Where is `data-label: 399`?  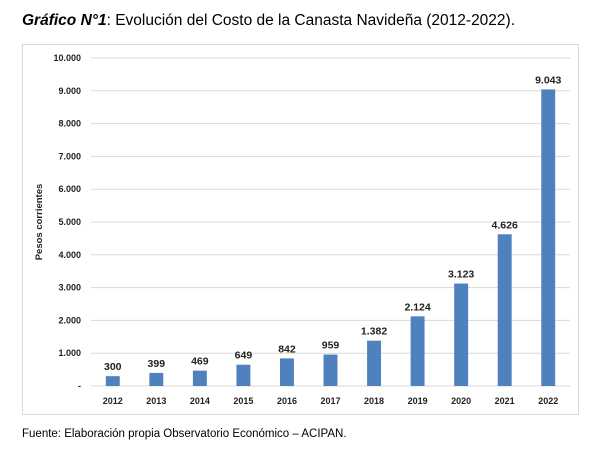
data-label: 399 is located at coordinates (157, 364).